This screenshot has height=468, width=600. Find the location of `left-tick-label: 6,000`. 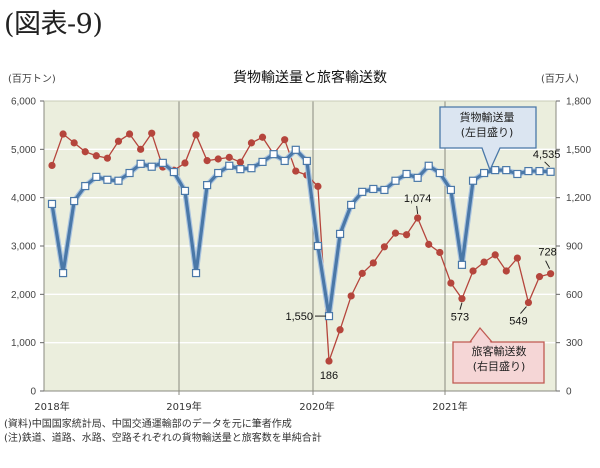

left-tick-label: 6,000 is located at coordinates (23, 102).